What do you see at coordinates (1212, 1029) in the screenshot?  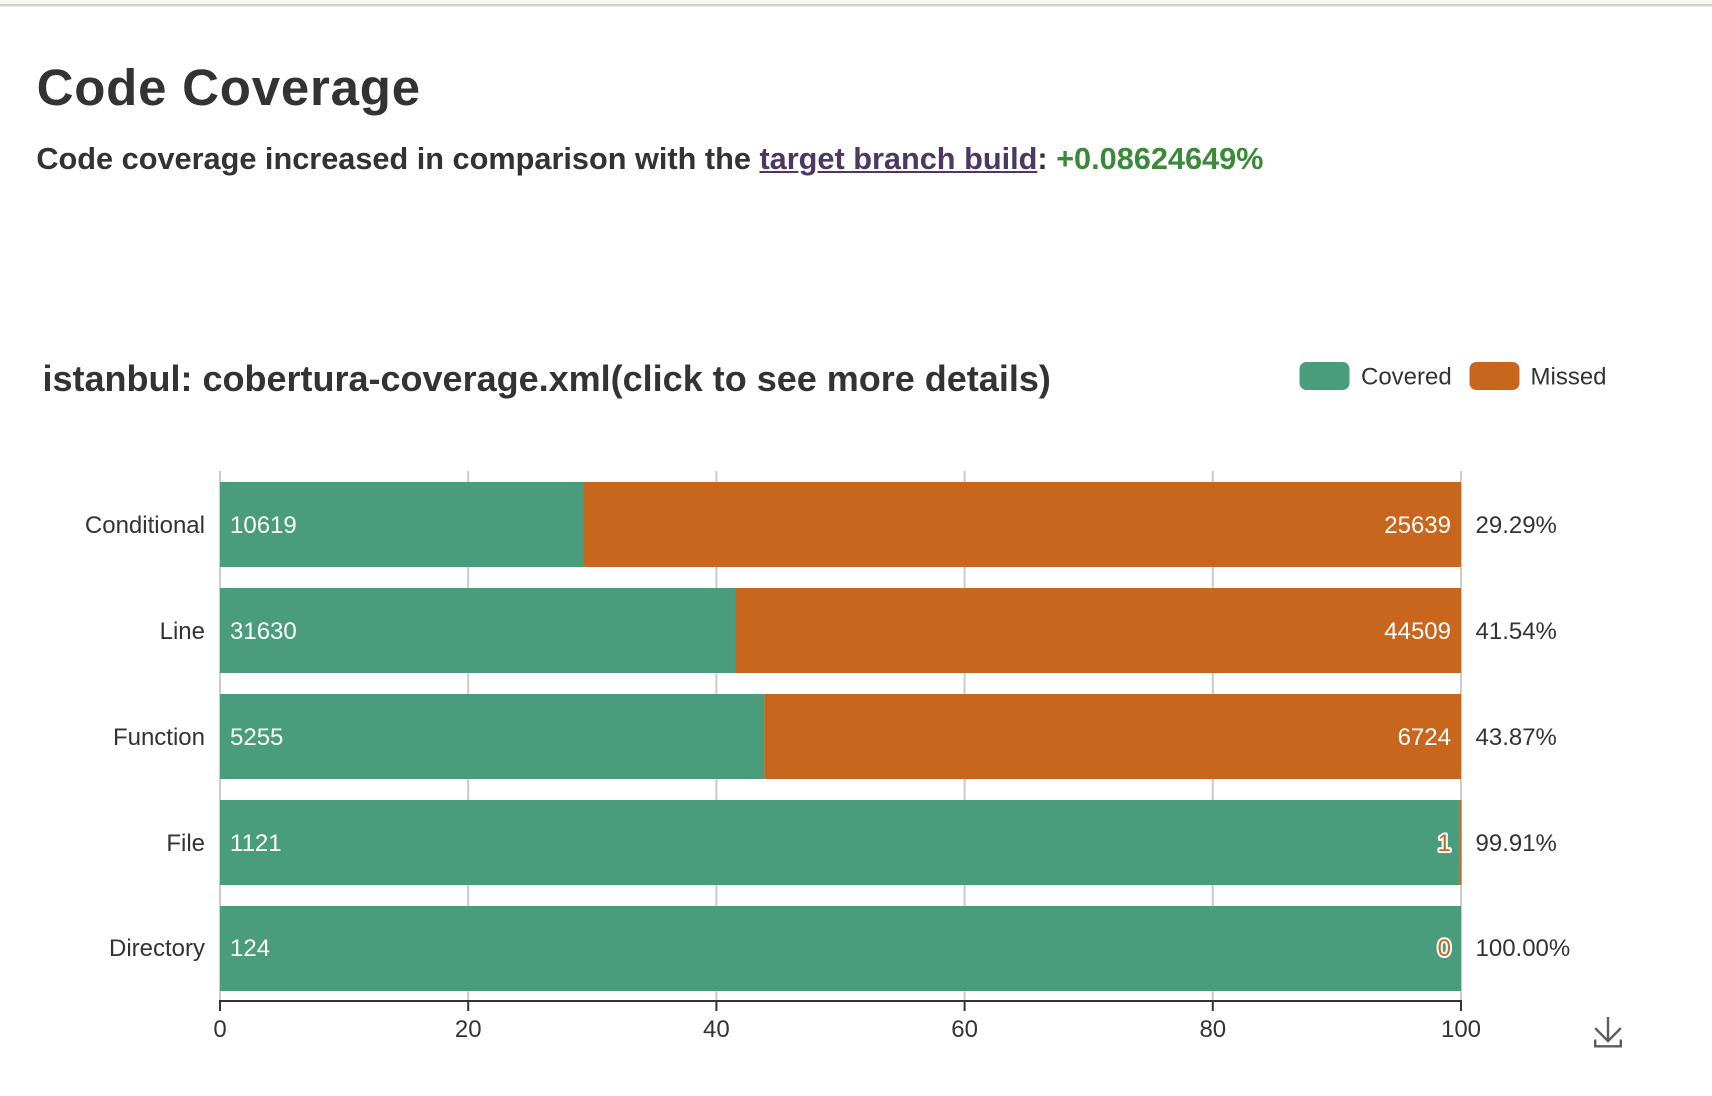 I see `svg-text: 80` at bounding box center [1212, 1029].